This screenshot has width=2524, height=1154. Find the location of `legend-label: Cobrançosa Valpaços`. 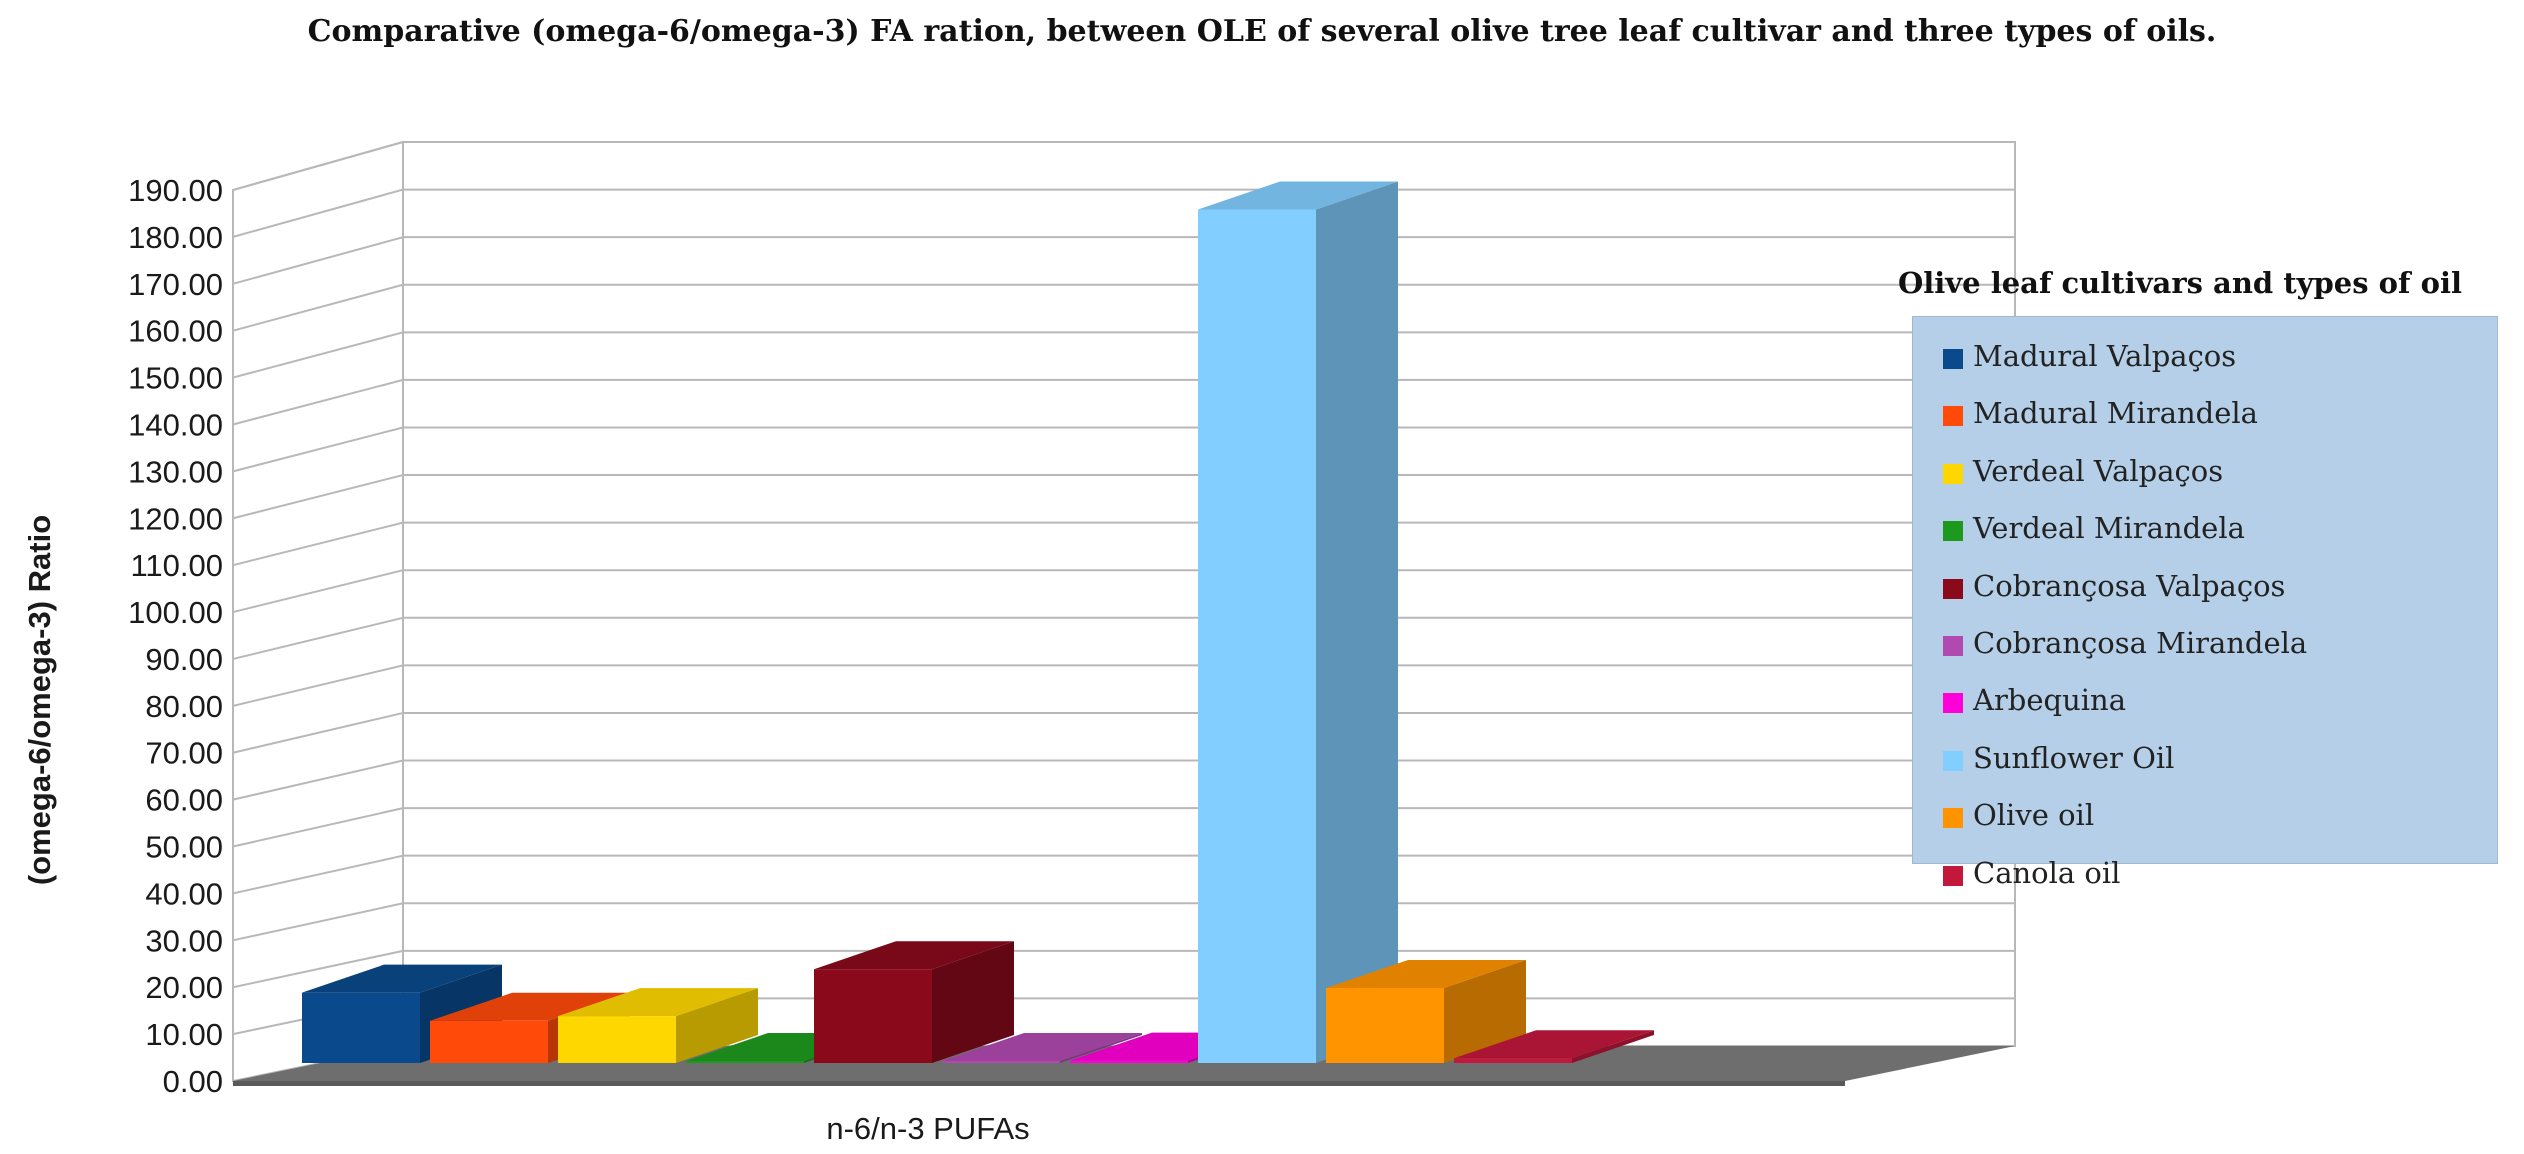

legend-label: Cobrançosa Valpaços is located at coordinates (2129, 585).